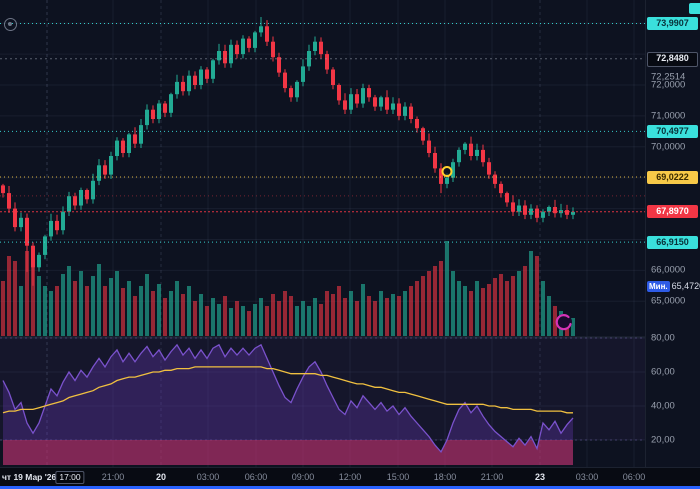 Image resolution: width=700 pixels, height=489 pixels. I want to click on price-label: 71,0000, so click(668, 116).